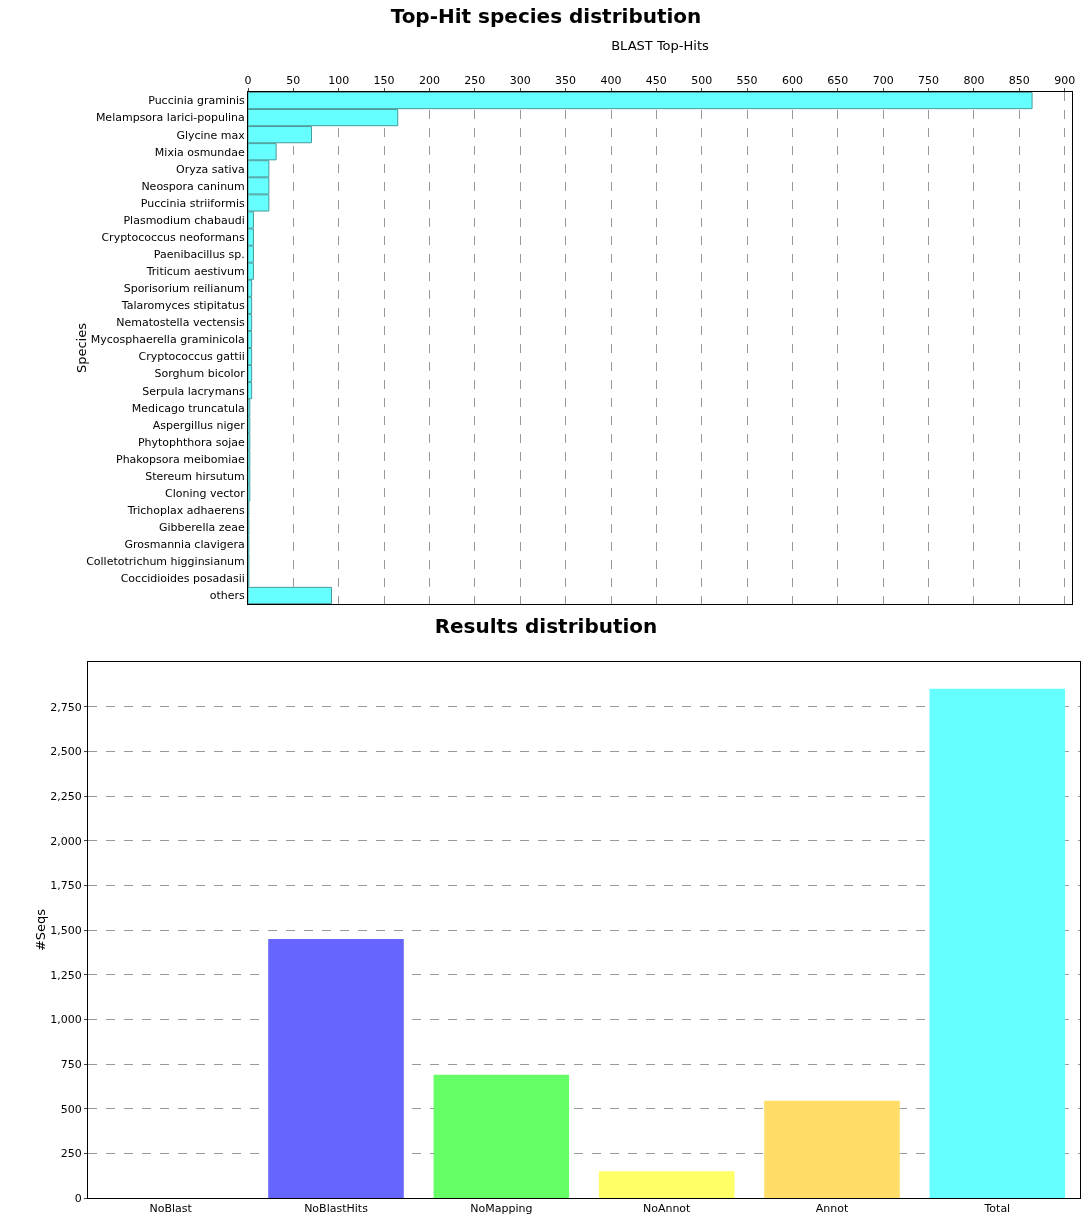 The image size is (1092, 1222). I want to click on x-tick-label: 100, so click(339, 80).